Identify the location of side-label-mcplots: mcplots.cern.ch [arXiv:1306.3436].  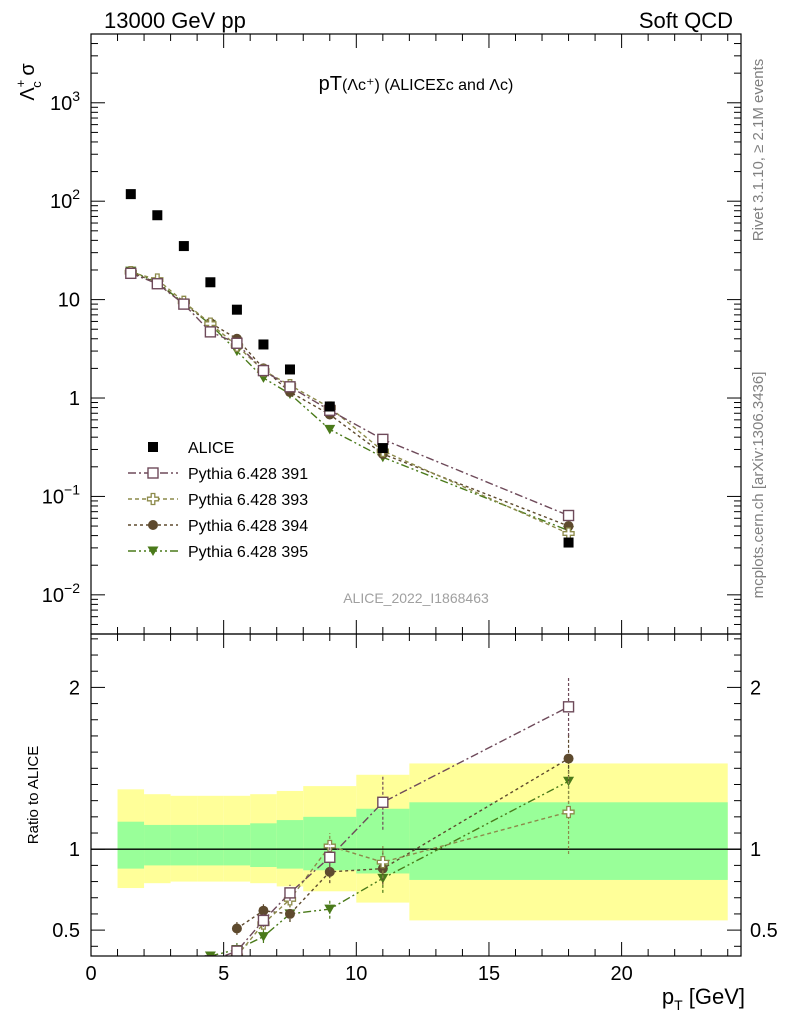
(758, 485).